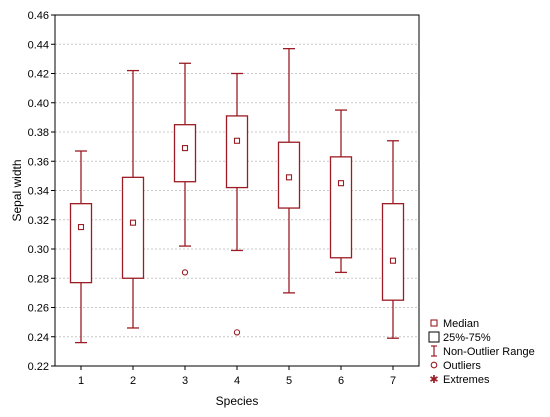 Image resolution: width=550 pixels, height=417 pixels. I want to click on median-square-icon, so click(434, 323).